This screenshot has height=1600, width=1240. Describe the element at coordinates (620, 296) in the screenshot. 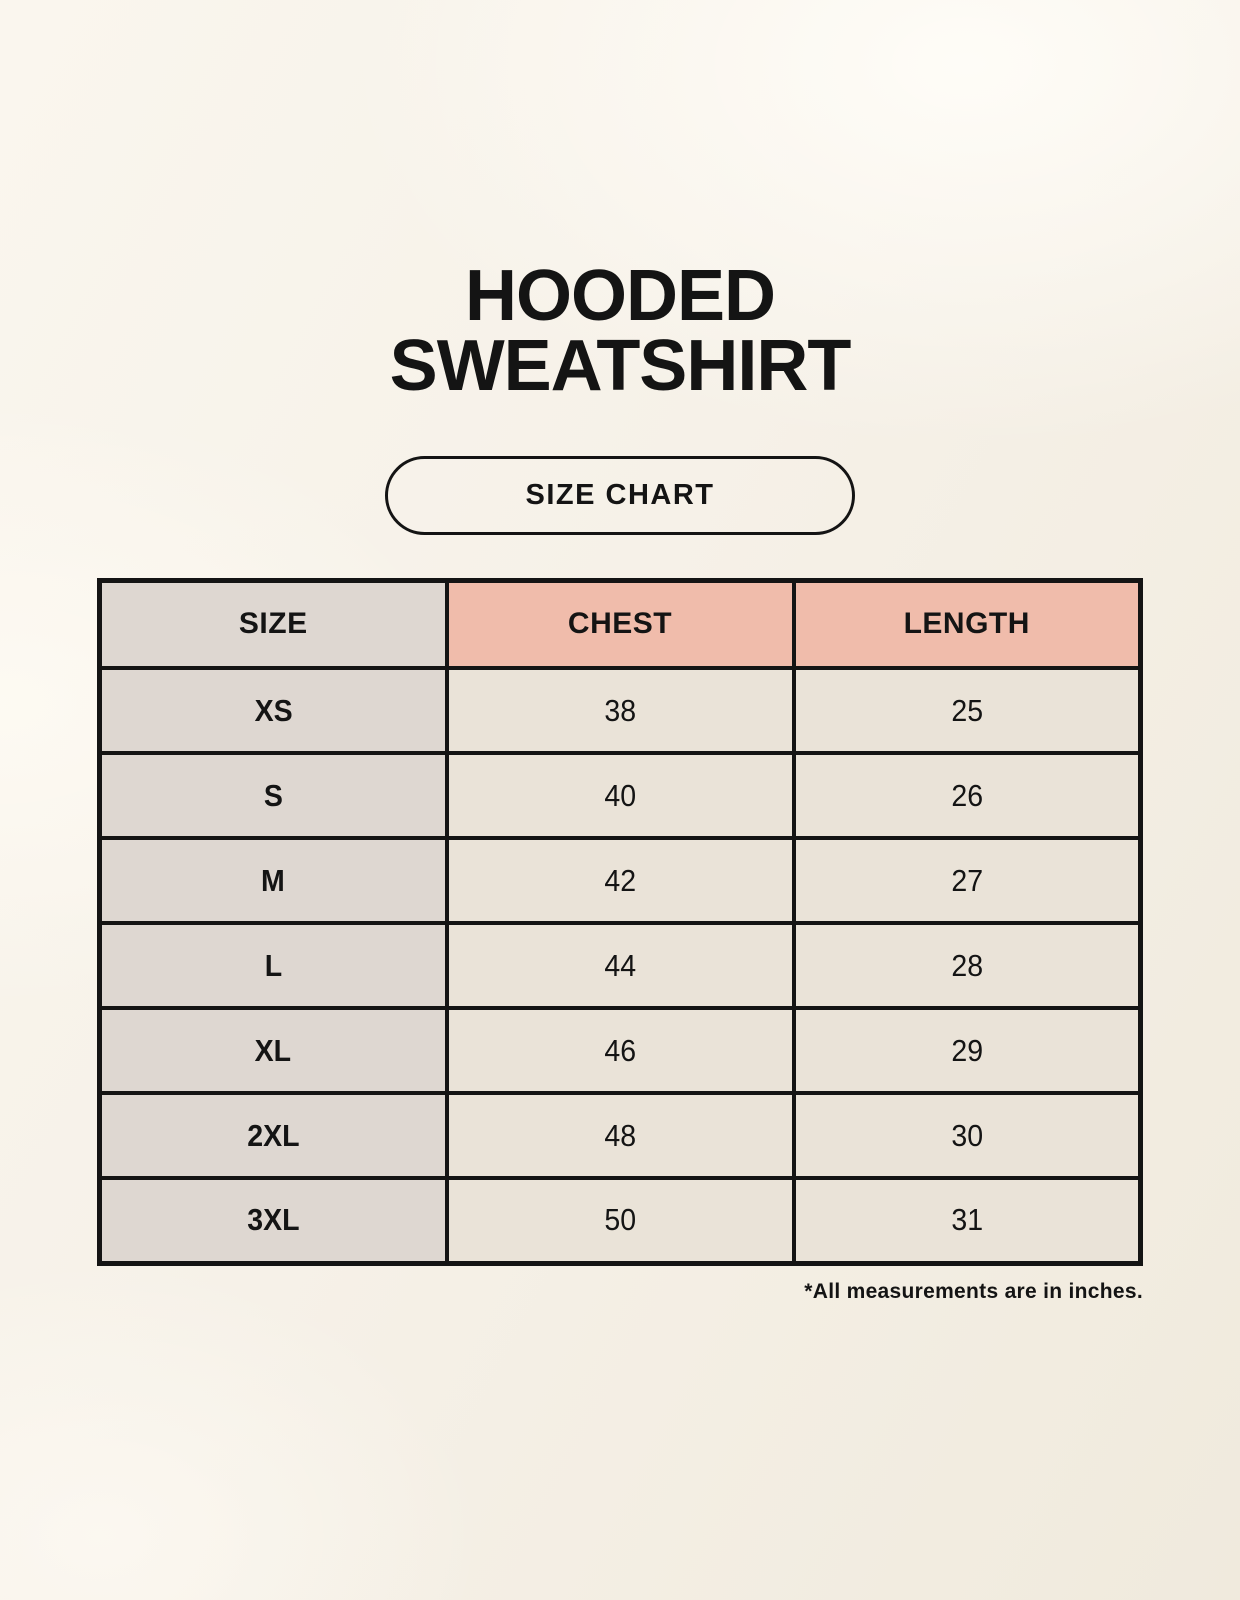

I see `product-title-line1: HOODED` at that location.